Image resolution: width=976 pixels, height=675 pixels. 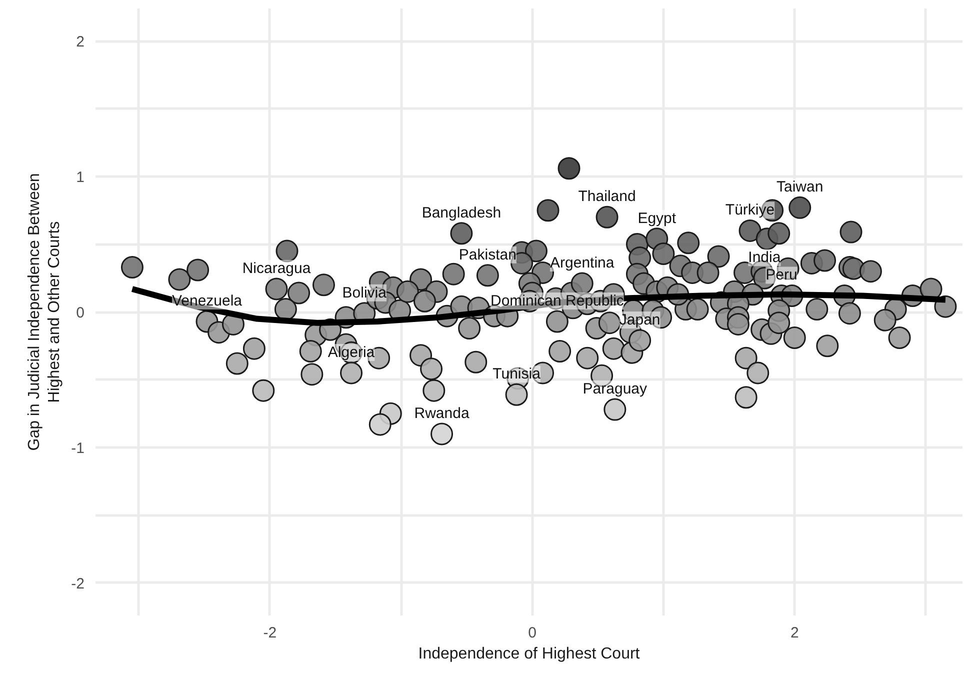 I want to click on annotation: Türkiye, so click(x=750, y=210).